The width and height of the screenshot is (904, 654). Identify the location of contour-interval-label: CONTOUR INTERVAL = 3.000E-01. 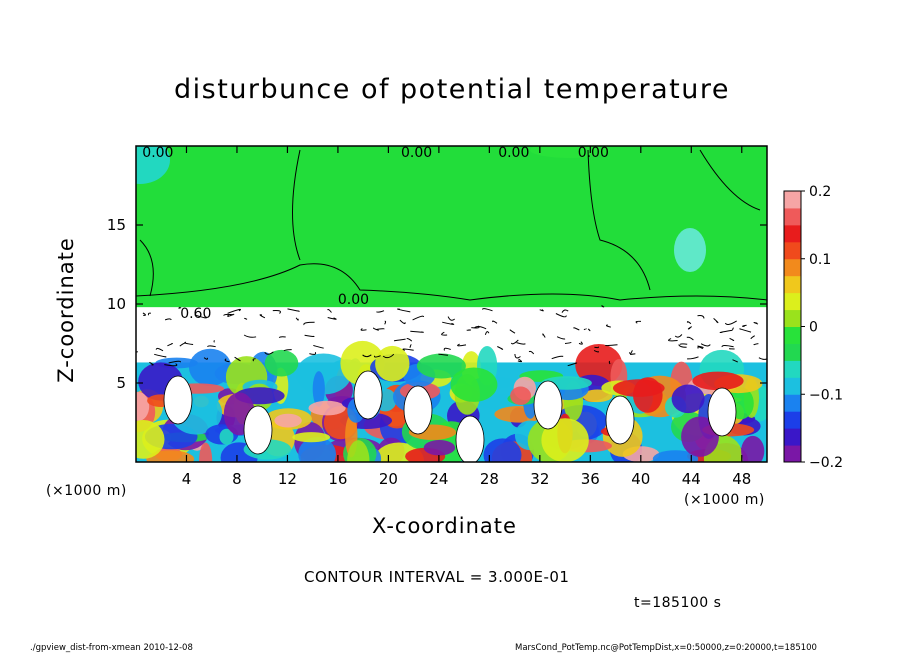
(437, 577).